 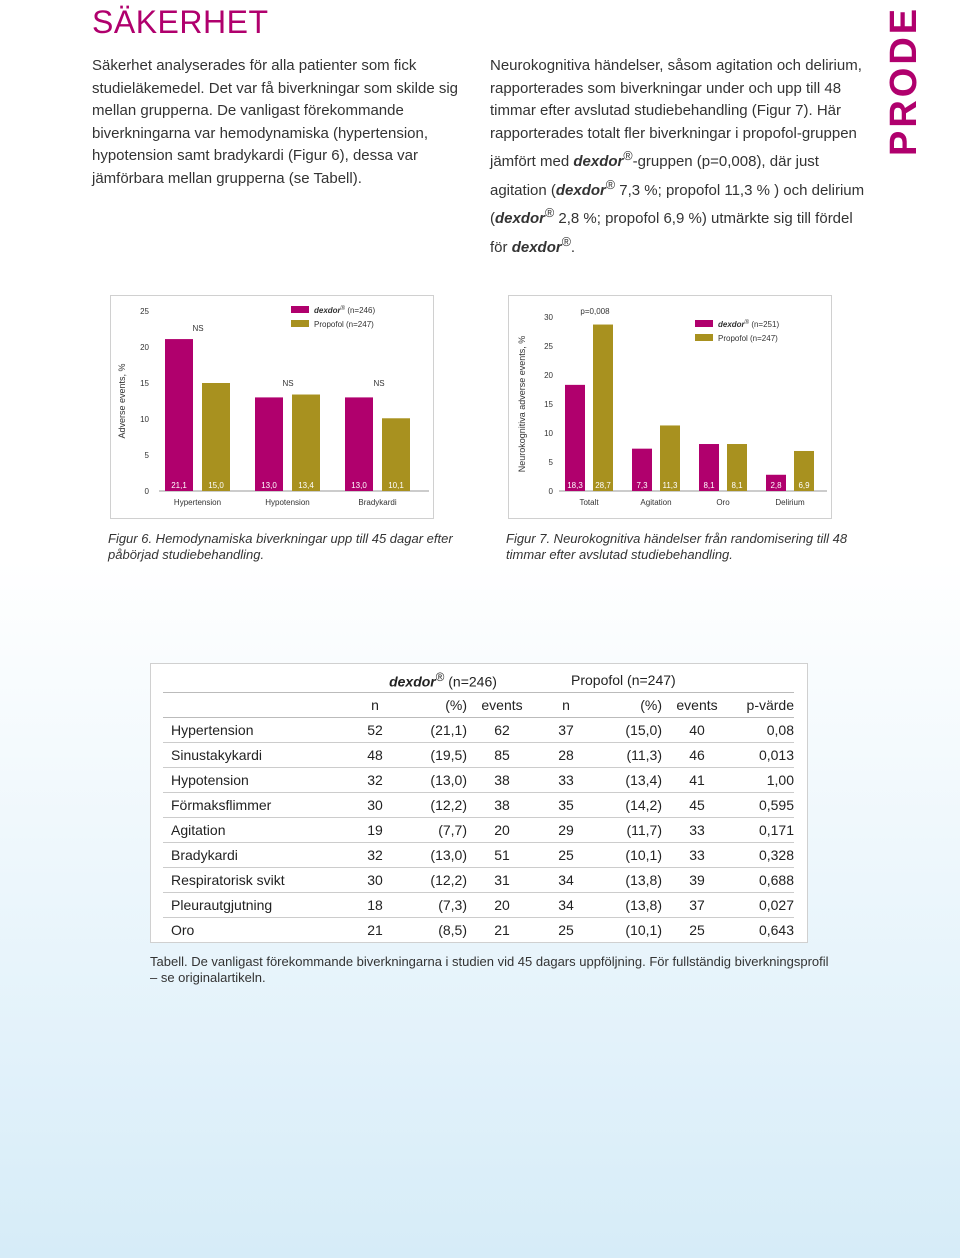 I want to click on table-row: Pleurautgjutning 18 (7,3) 20 34 (13,8) 37 0,027, so click(x=478, y=905).